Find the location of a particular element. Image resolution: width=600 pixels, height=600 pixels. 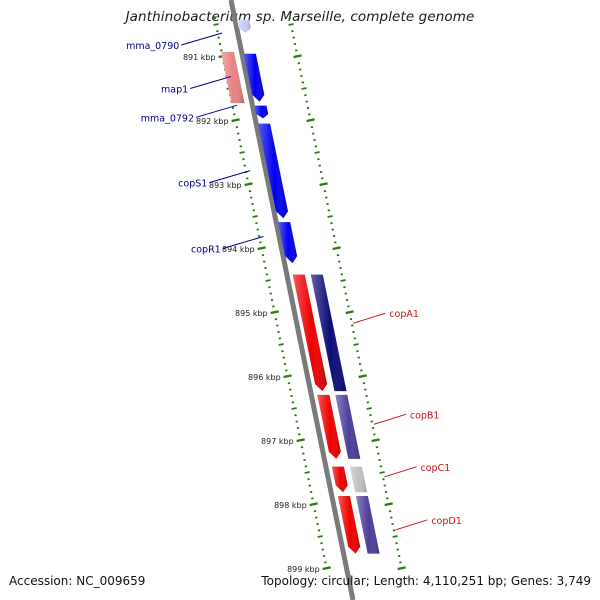

gene-copR1 is located at coordinates (288, 243).